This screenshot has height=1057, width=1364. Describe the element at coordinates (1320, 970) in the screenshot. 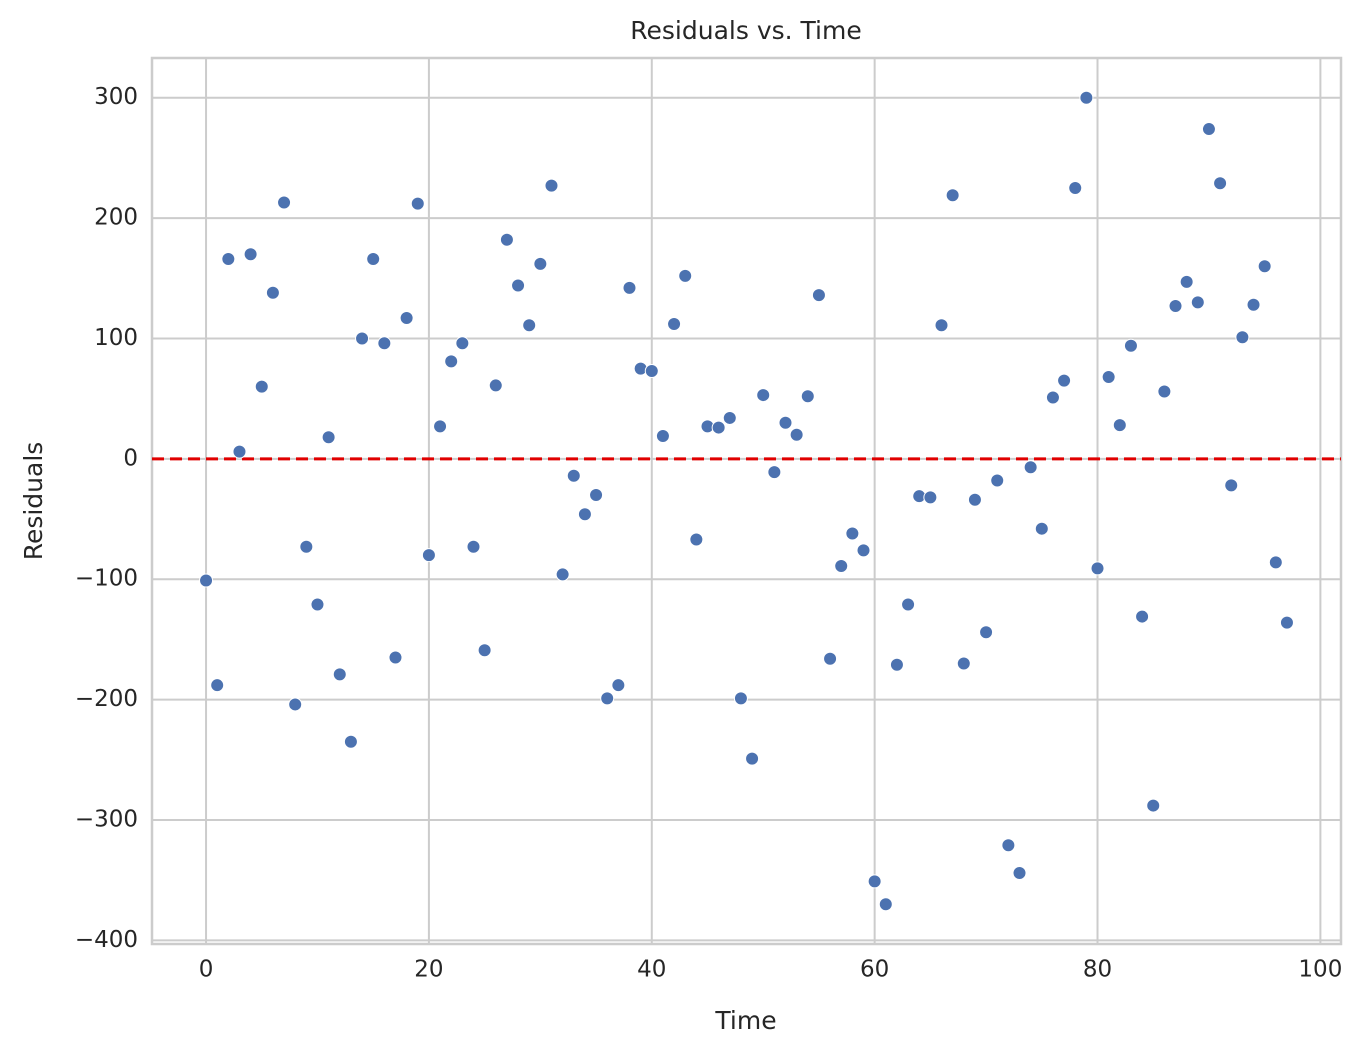

I see `x-tick-label: 100` at that location.